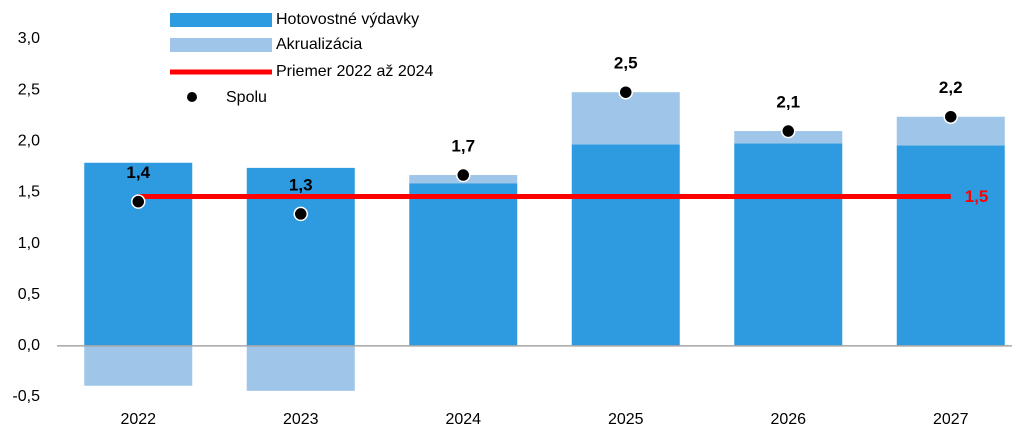 The image size is (1016, 430). What do you see at coordinates (977, 196) in the screenshot?
I see `average-label: 1,5` at bounding box center [977, 196].